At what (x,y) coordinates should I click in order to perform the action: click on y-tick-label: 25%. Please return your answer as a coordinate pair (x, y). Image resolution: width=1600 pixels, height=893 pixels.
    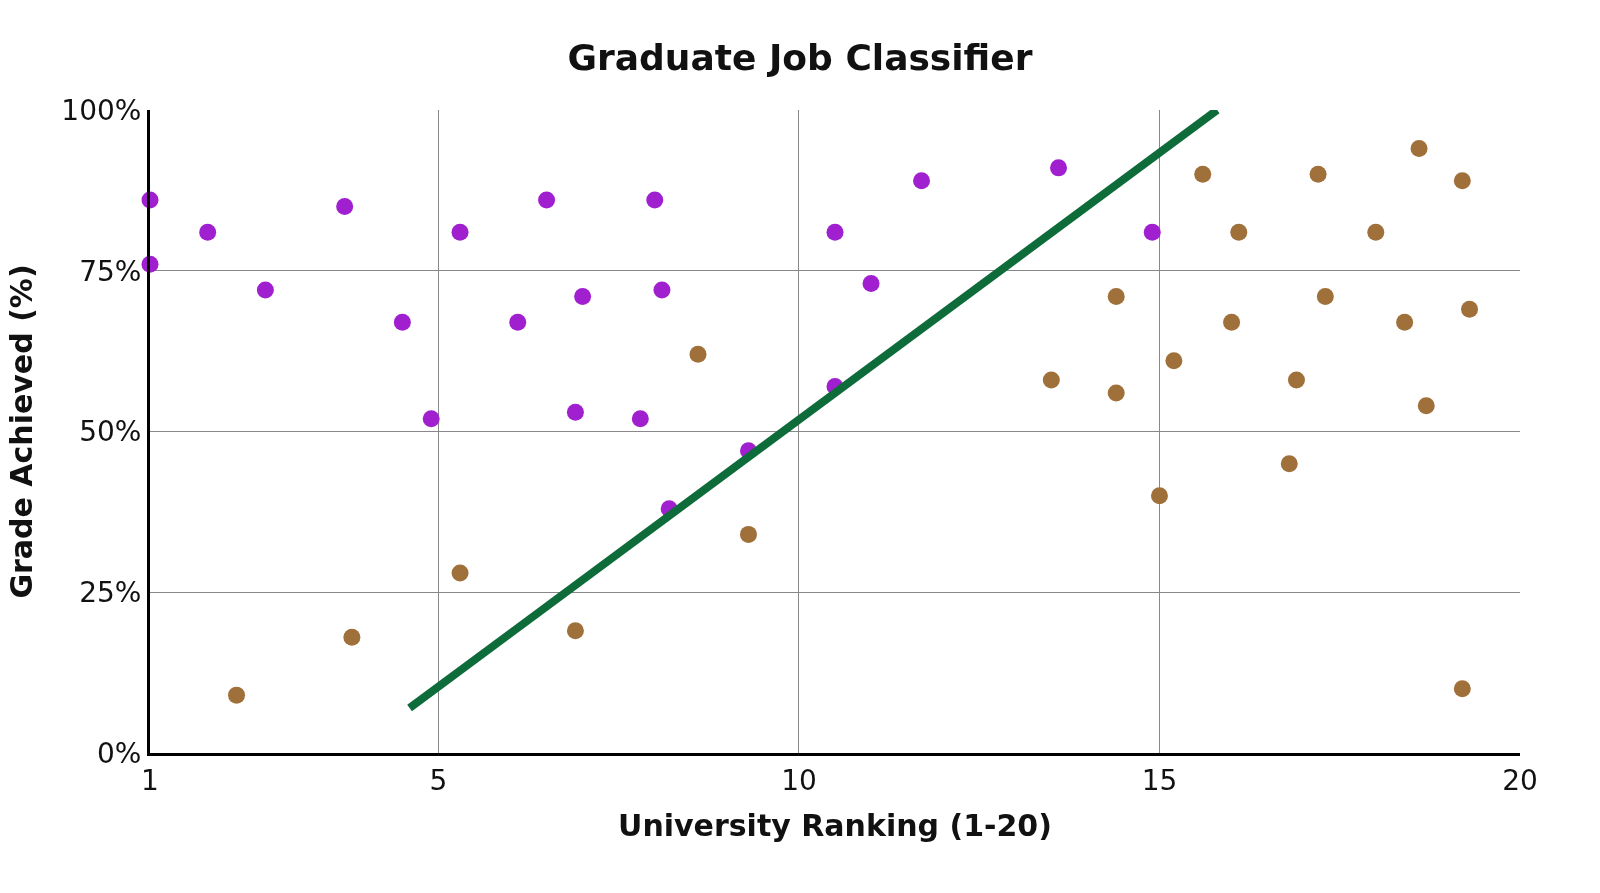
    Looking at the image, I should click on (110, 593).